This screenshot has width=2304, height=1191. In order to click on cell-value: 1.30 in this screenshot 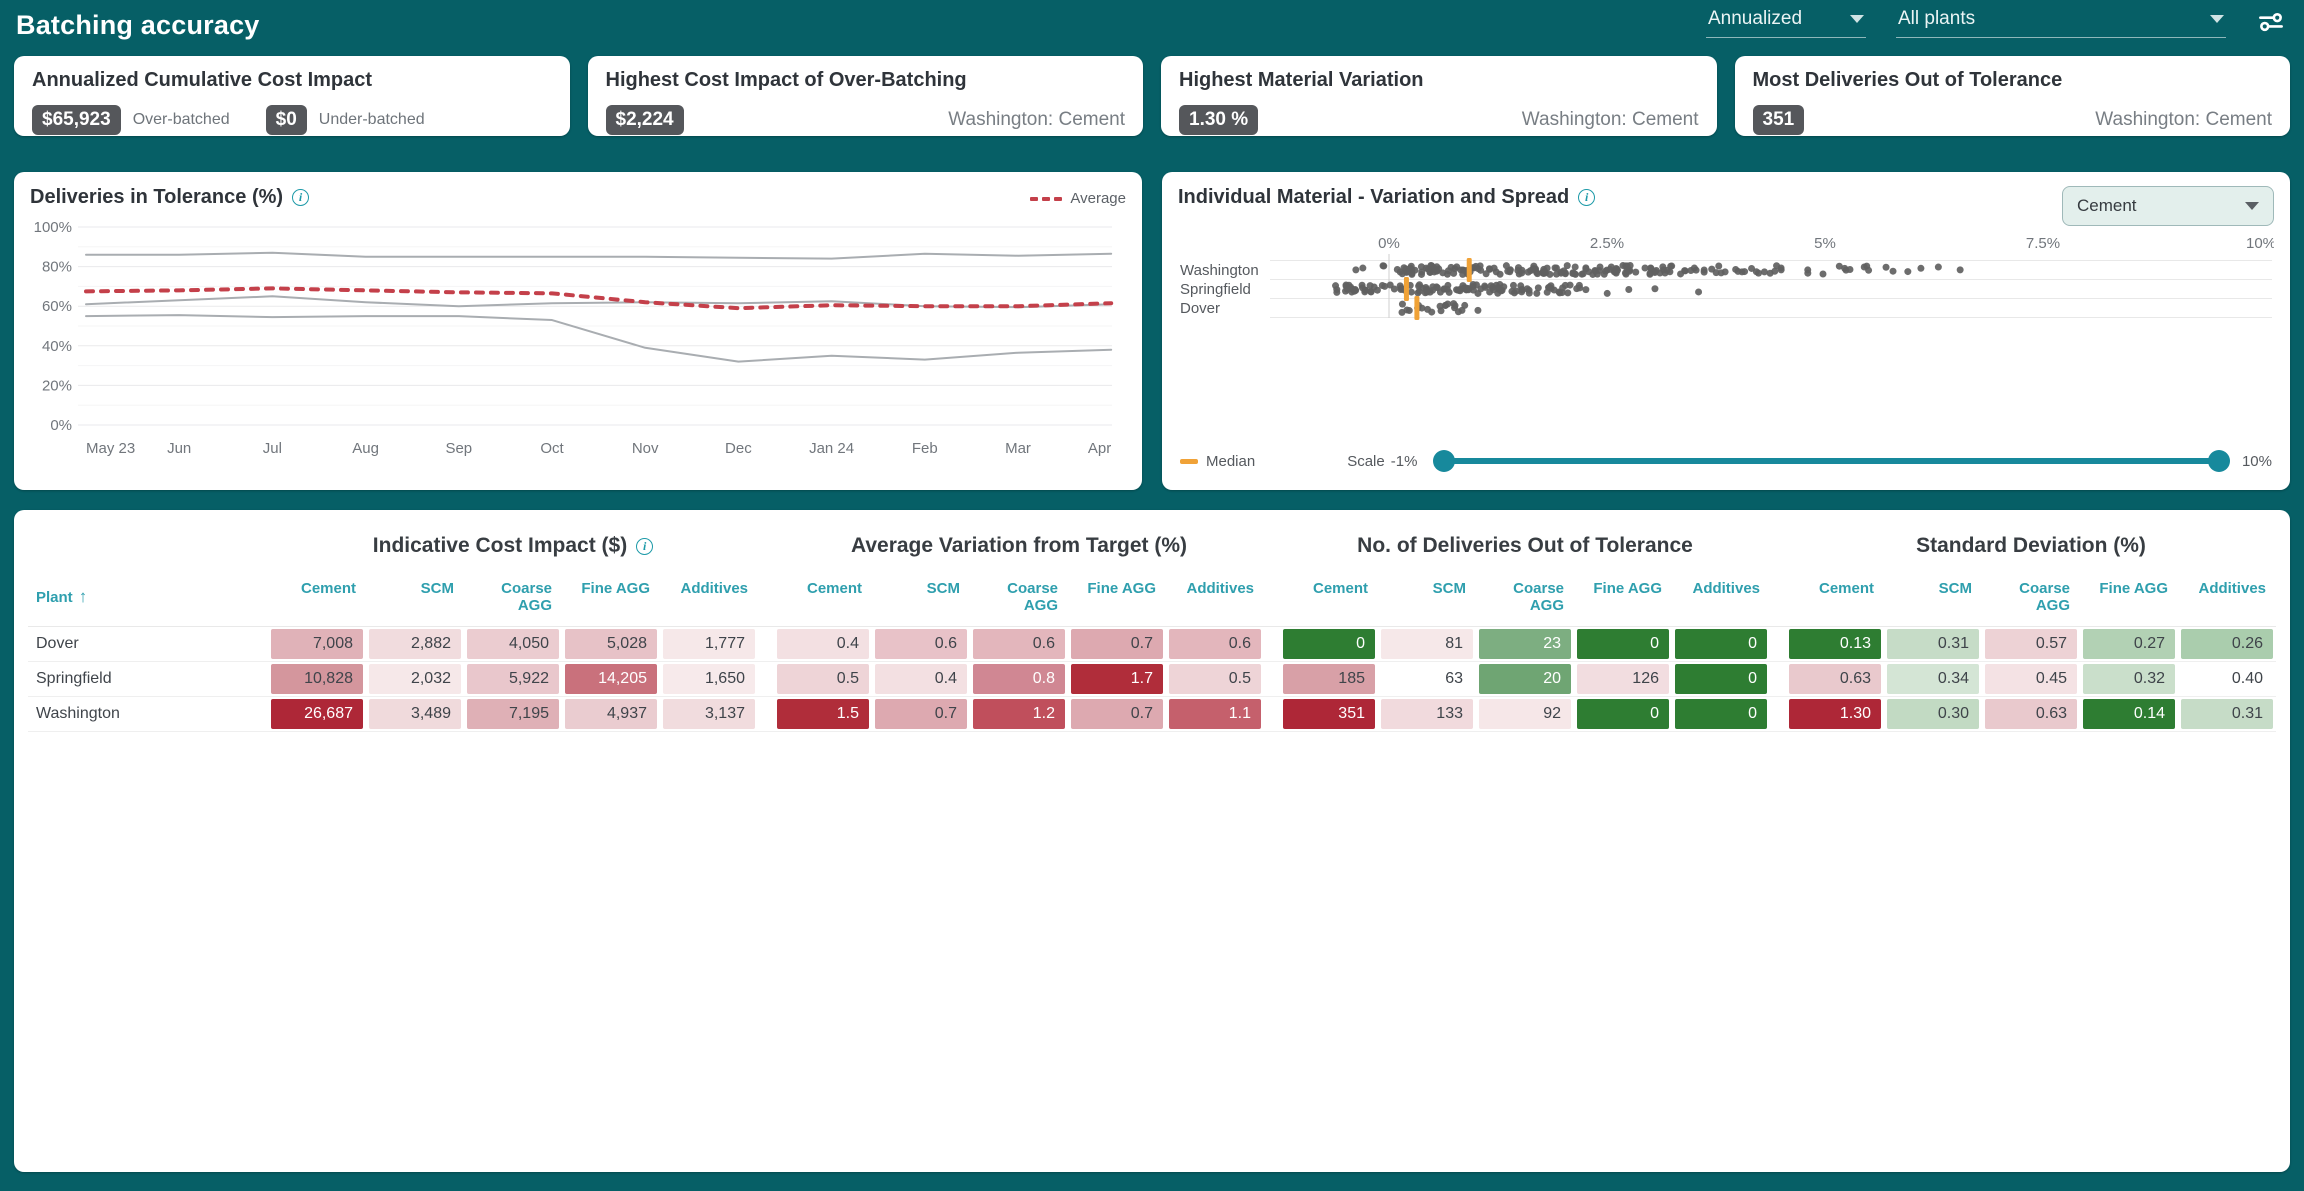, I will do `click(1835, 714)`.